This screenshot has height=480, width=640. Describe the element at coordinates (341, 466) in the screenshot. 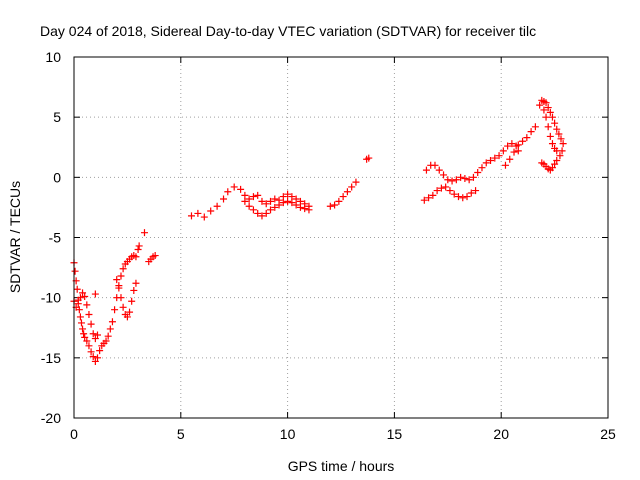

I see `x-axis-label: GPS time / hours` at that location.